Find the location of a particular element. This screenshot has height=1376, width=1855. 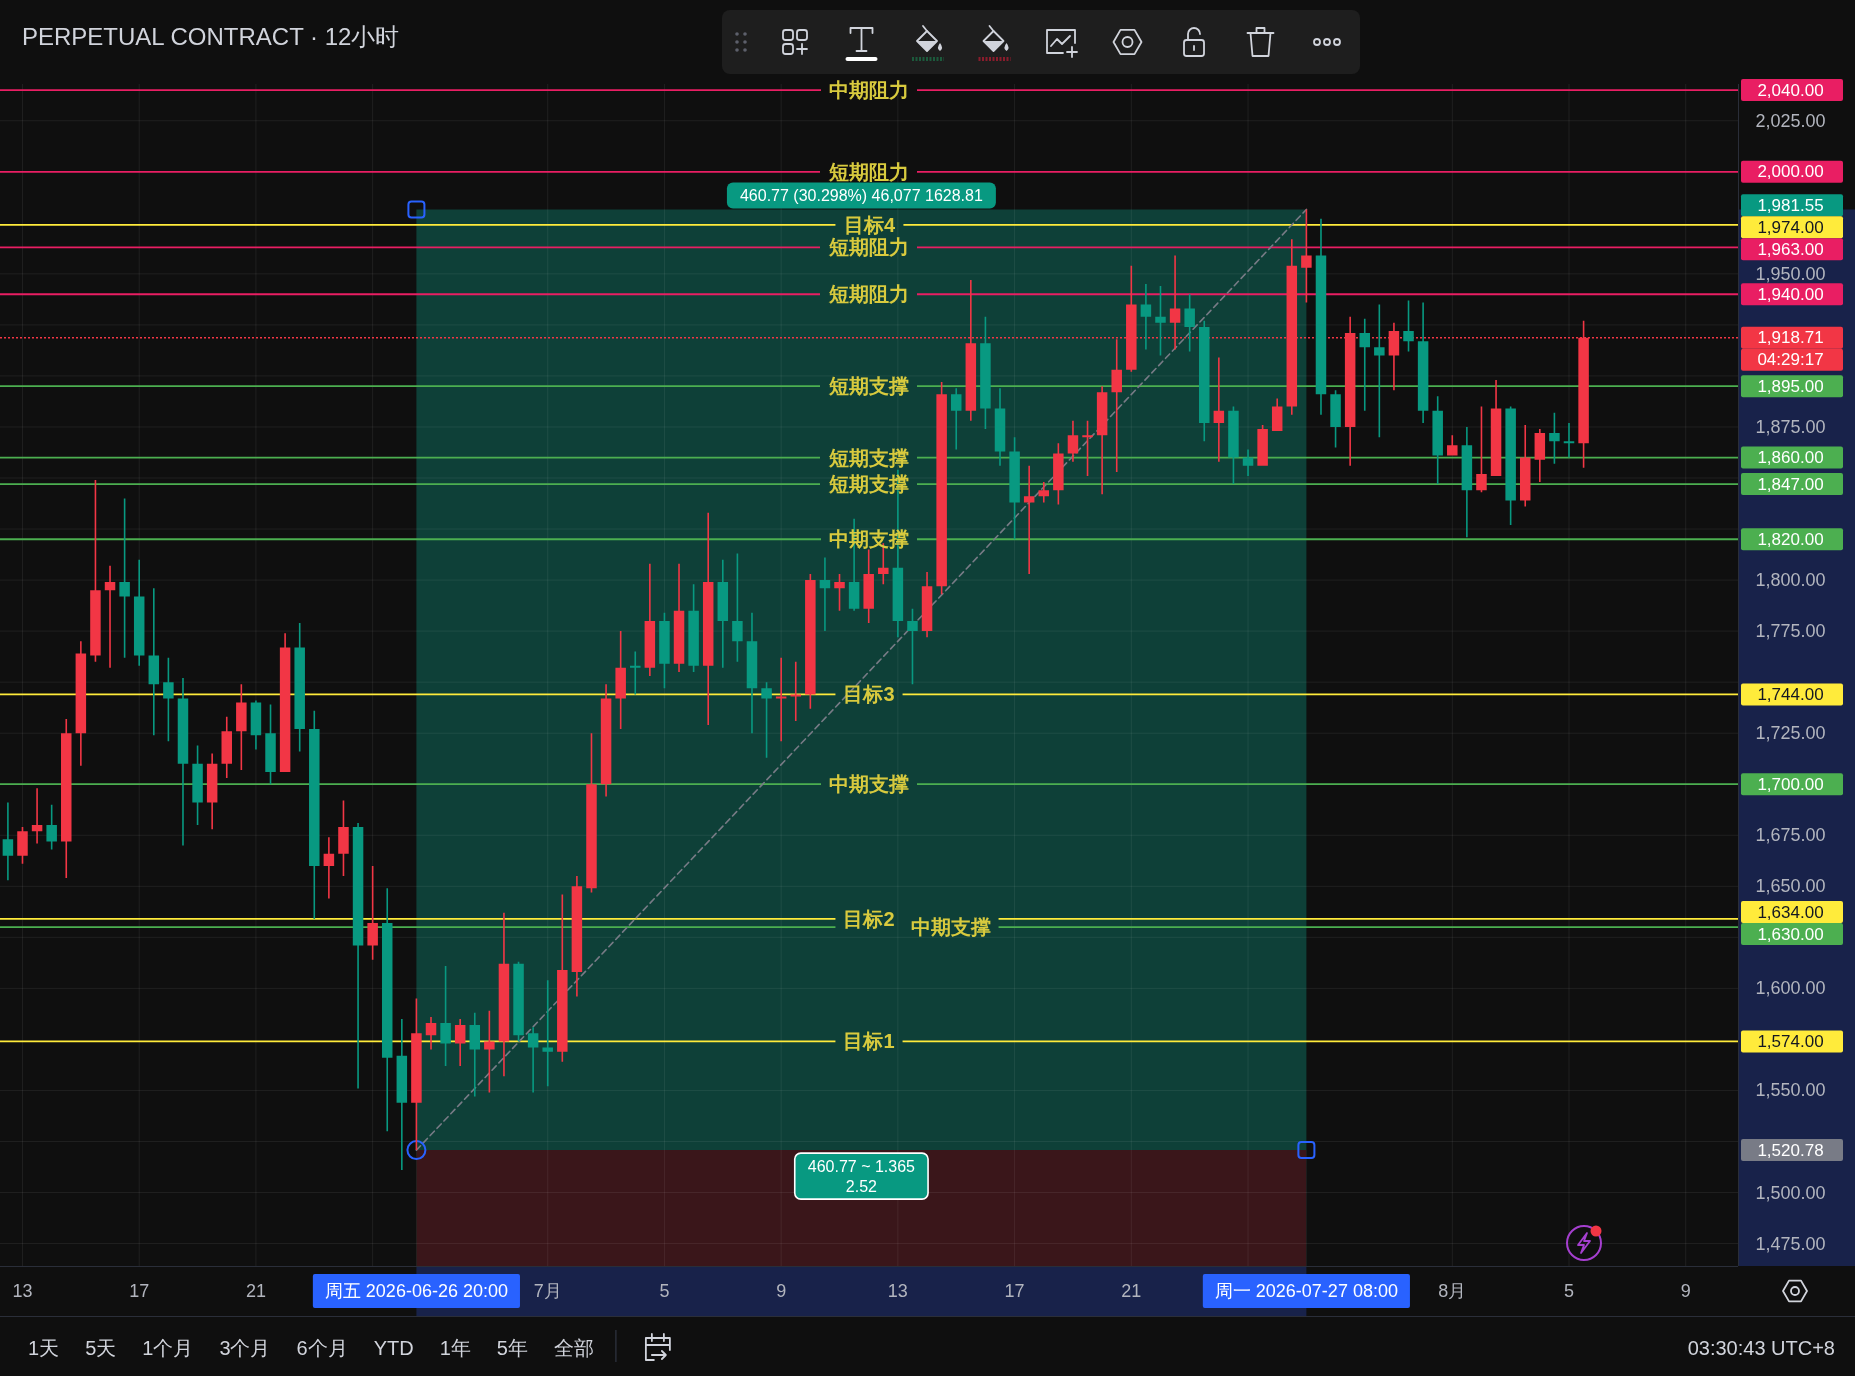

range-label: 5天 is located at coordinates (101, 1348).